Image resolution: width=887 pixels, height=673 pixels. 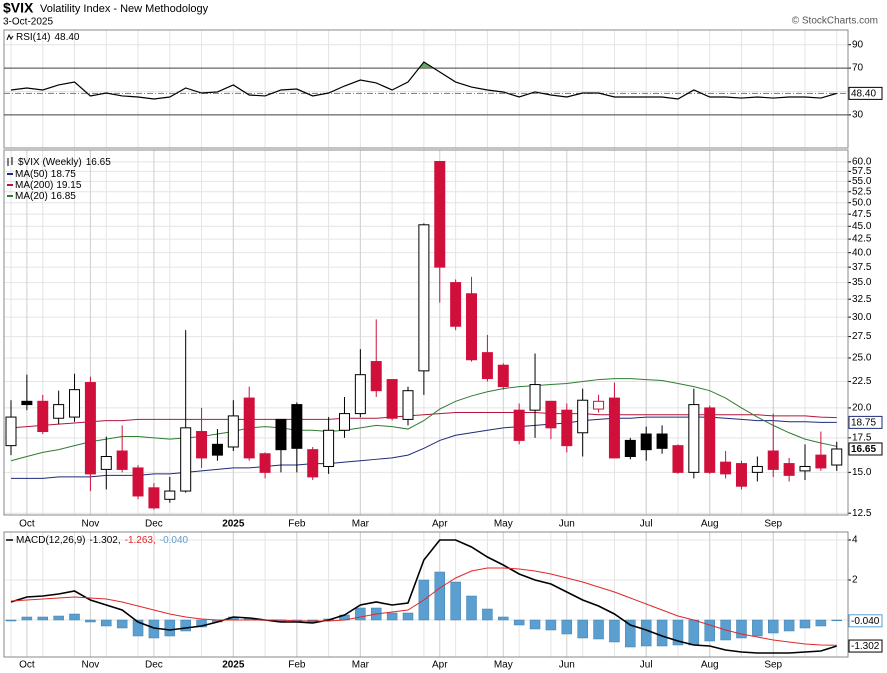 What do you see at coordinates (28, 22) in the screenshot?
I see `date: 3-Oct-2025` at bounding box center [28, 22].